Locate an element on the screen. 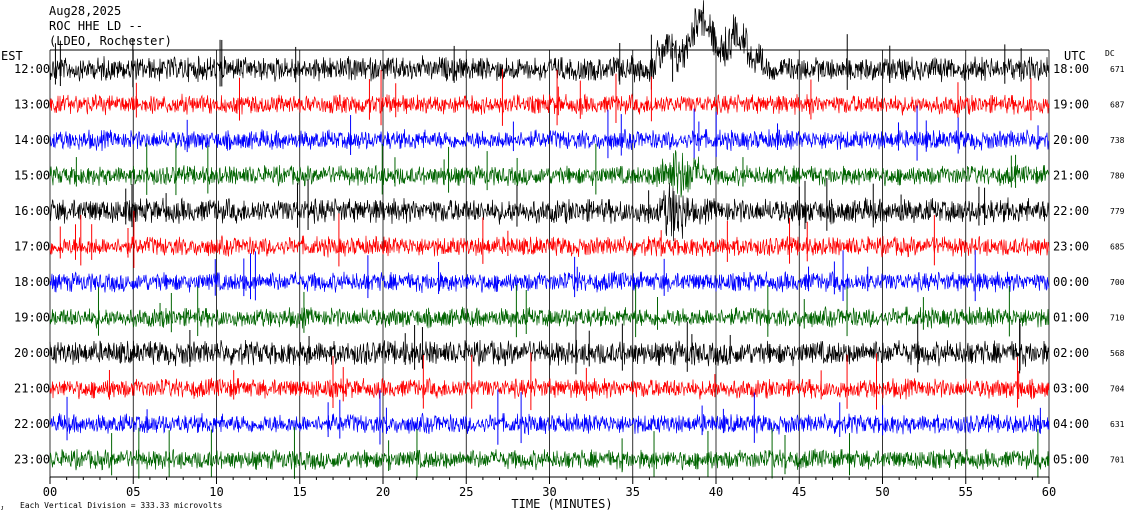 This screenshot has height=519, width=1130. est-label-9: 21:00 is located at coordinates (32, 389).